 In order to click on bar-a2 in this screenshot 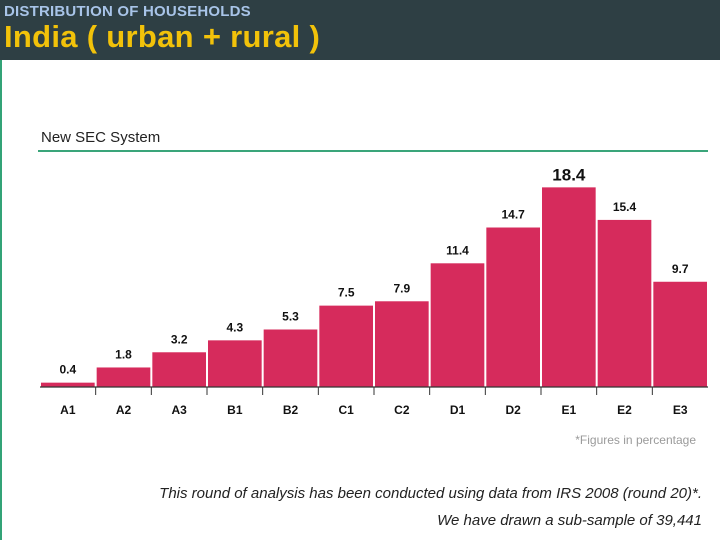, I will do `click(123, 377)`.